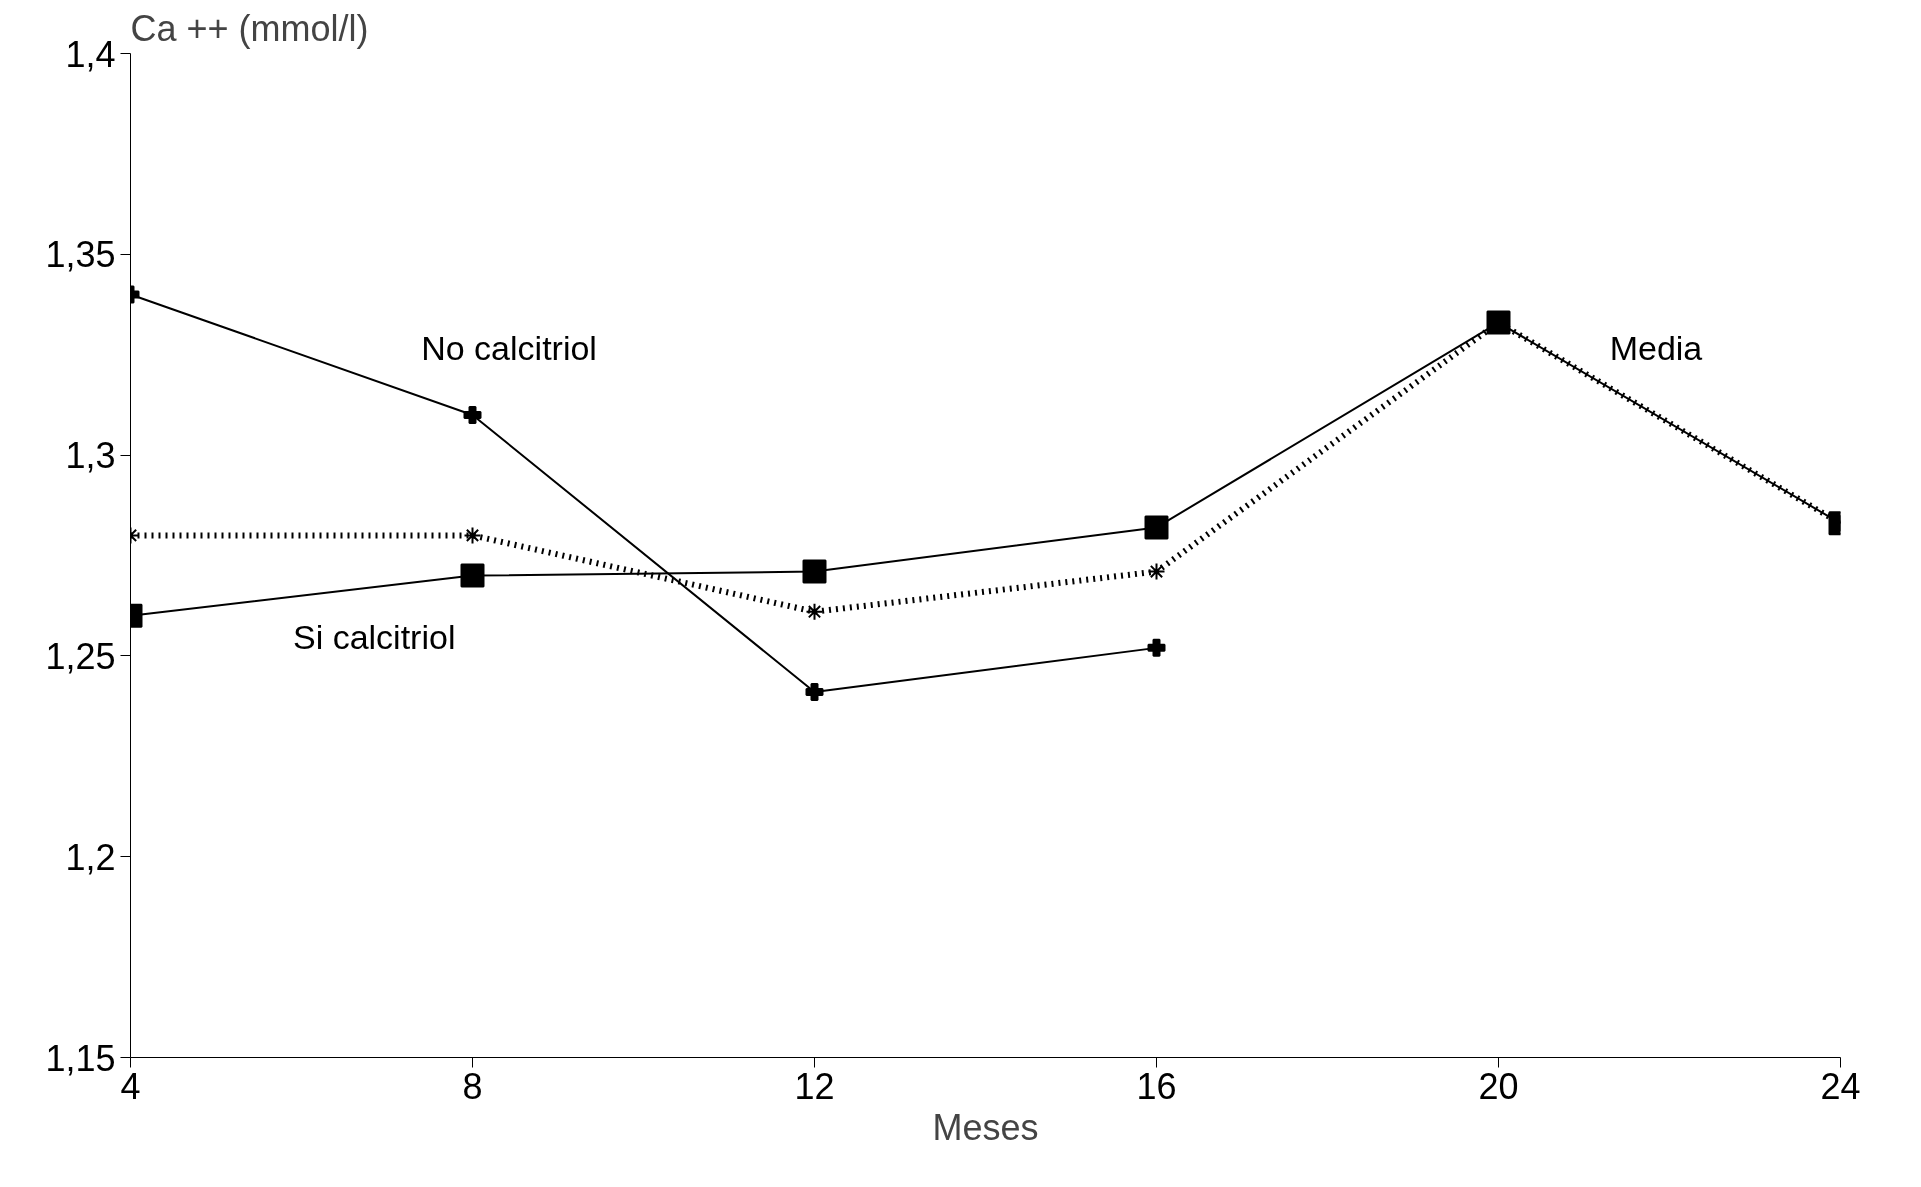 The image size is (1921, 1187). I want to click on y-tick-label: 1,3, so click(90, 456).